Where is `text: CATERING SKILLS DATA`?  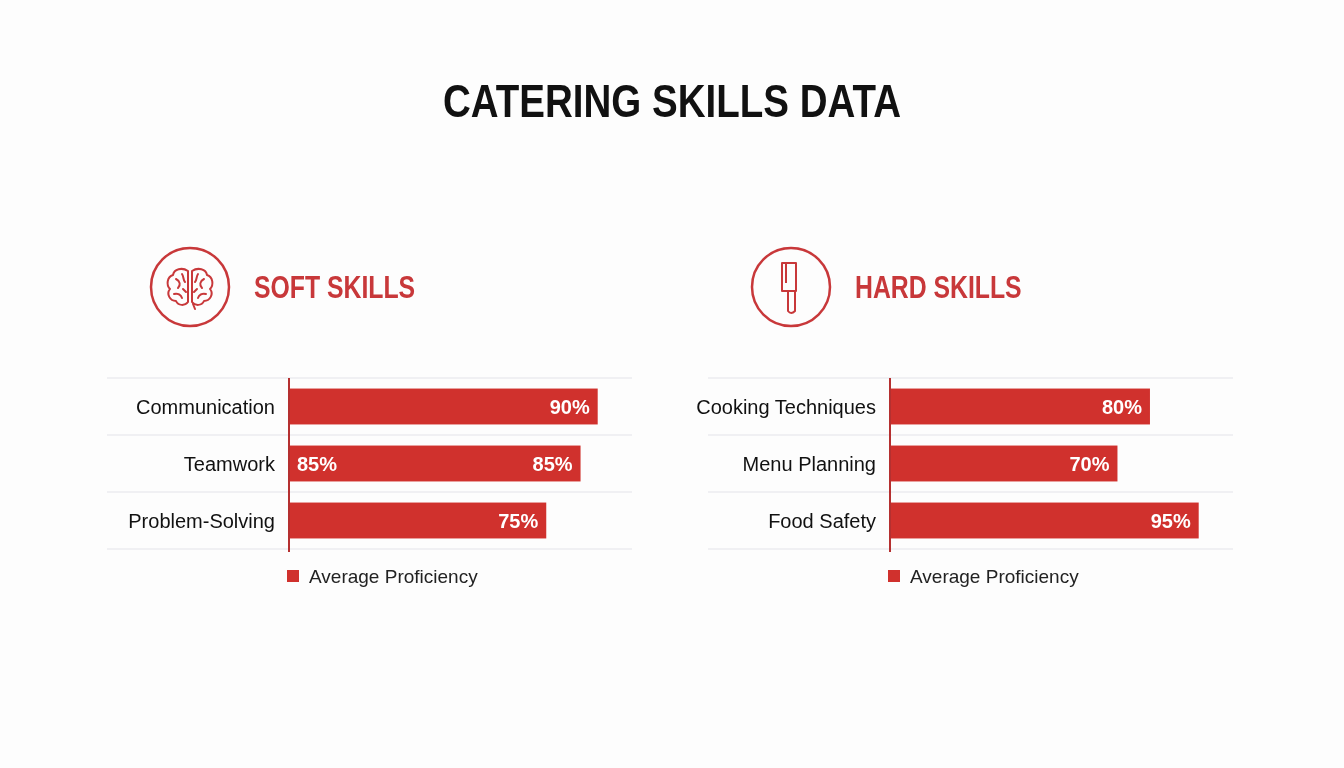
text: CATERING SKILLS DATA is located at coordinates (672, 100).